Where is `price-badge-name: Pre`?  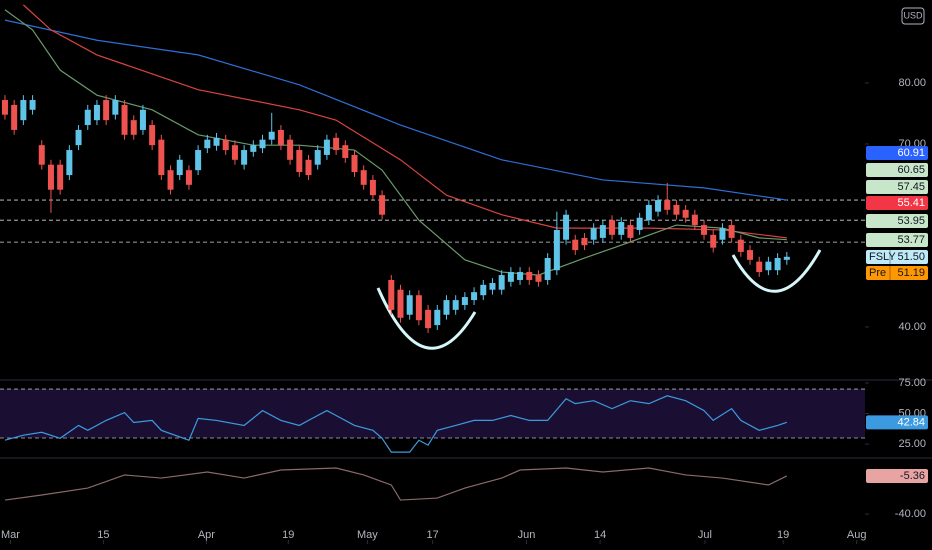
price-badge-name: Pre is located at coordinates (877, 273).